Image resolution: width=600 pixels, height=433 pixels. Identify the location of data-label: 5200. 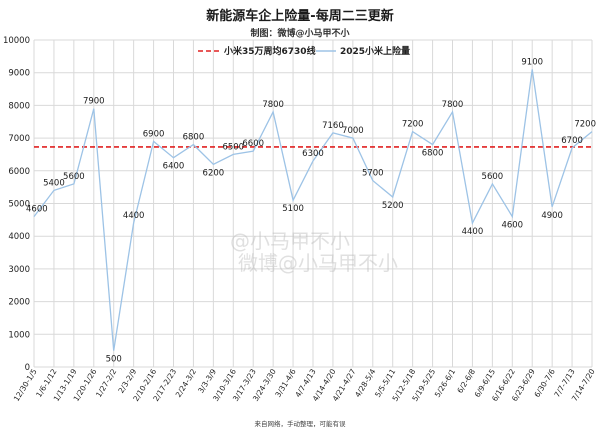
(393, 206).